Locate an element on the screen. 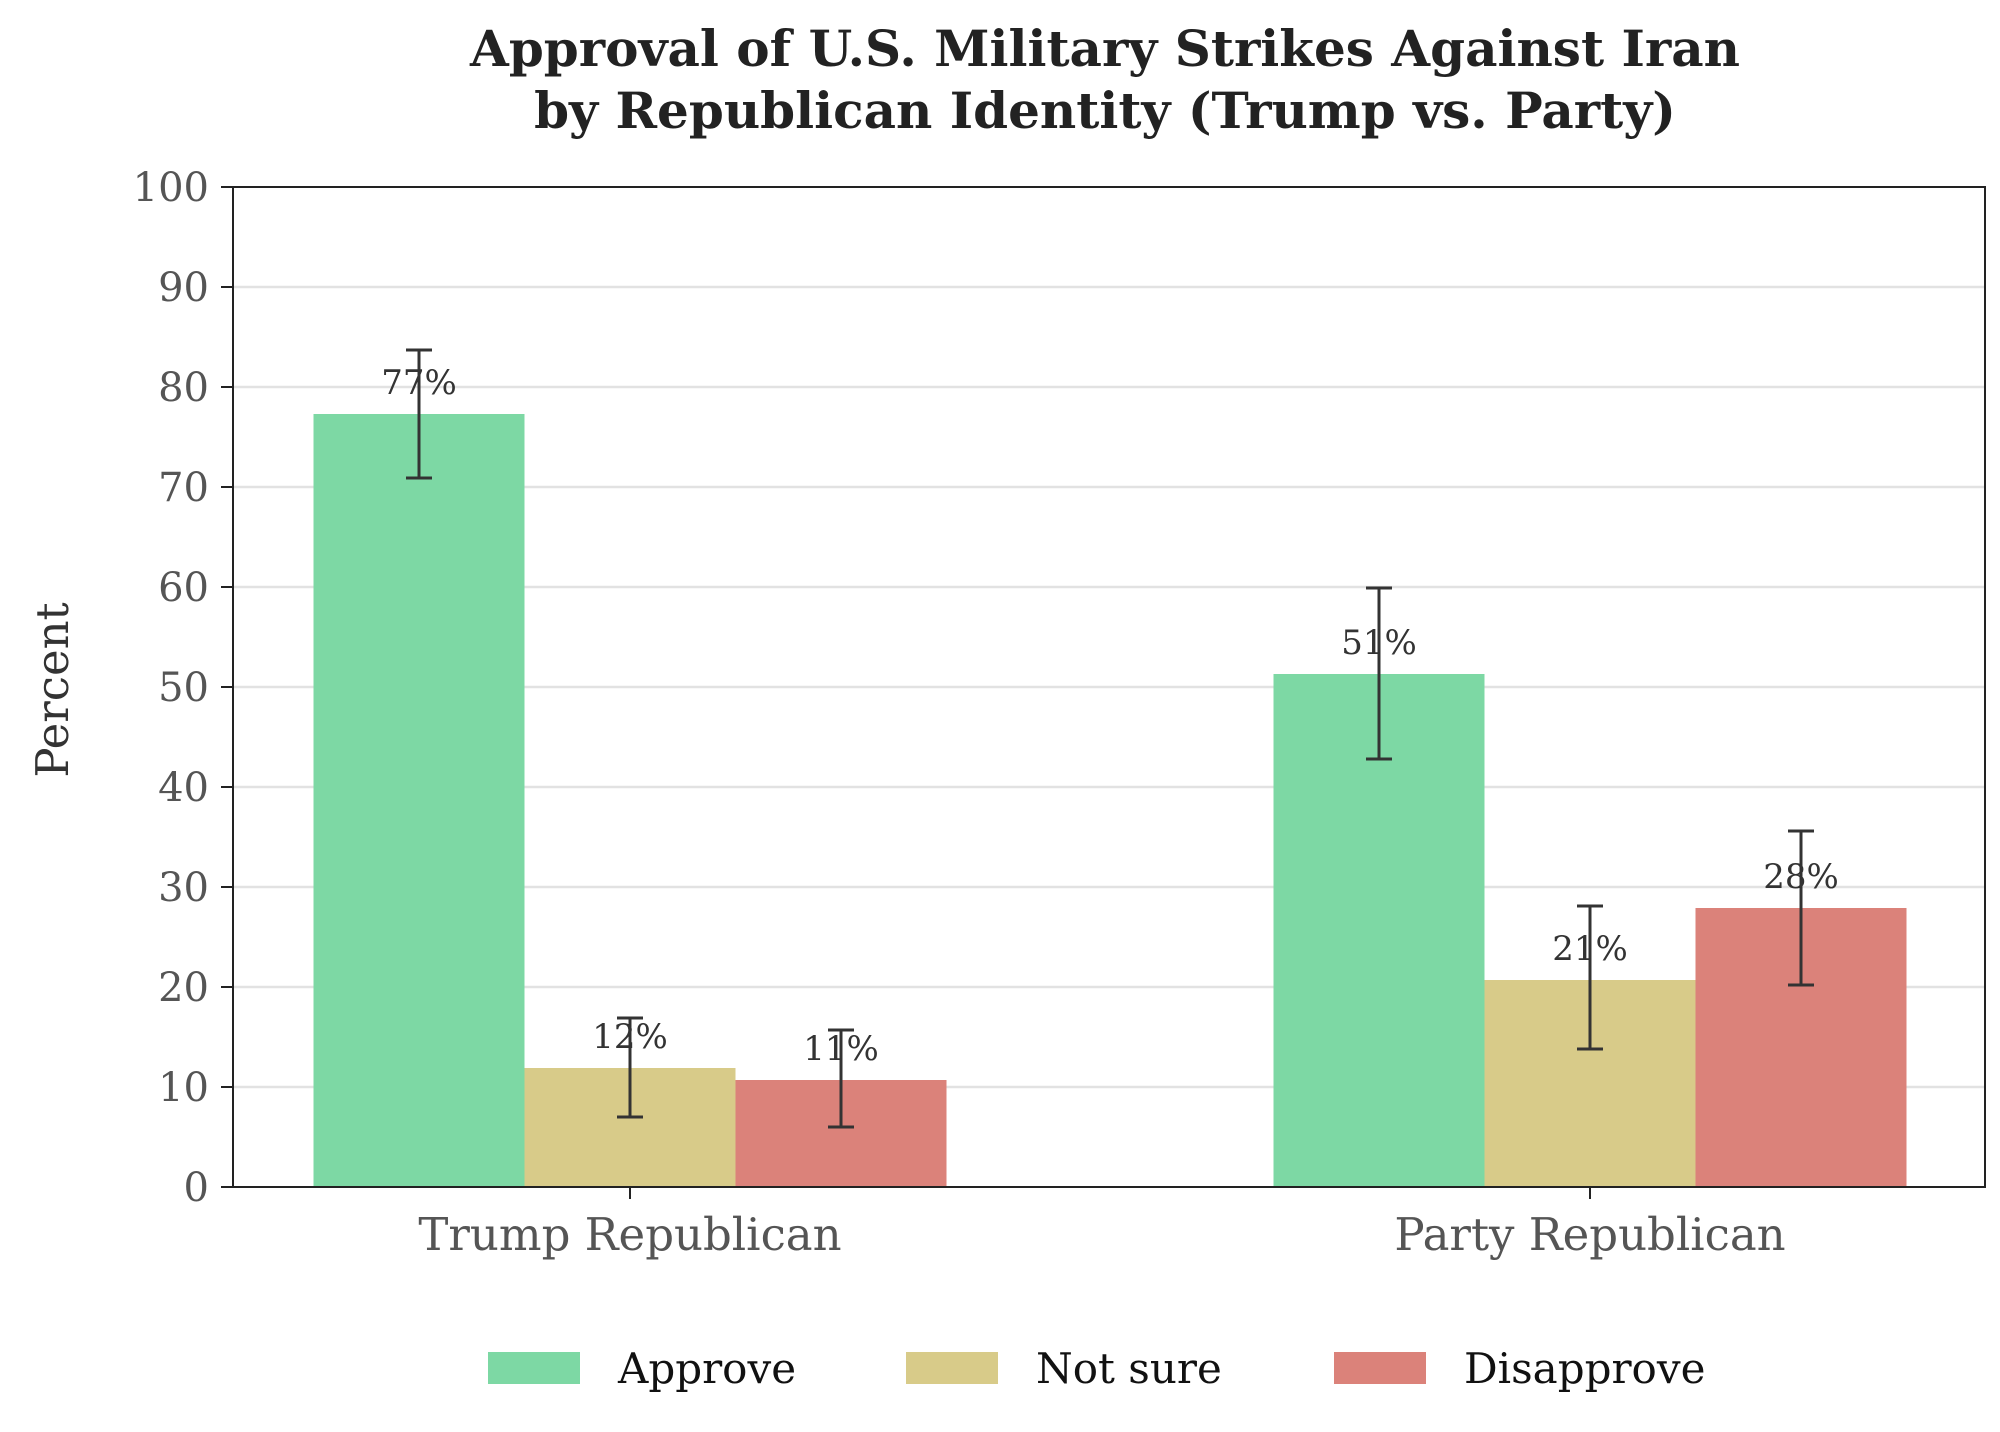  y-tick-label: 40 is located at coordinates (183, 788).